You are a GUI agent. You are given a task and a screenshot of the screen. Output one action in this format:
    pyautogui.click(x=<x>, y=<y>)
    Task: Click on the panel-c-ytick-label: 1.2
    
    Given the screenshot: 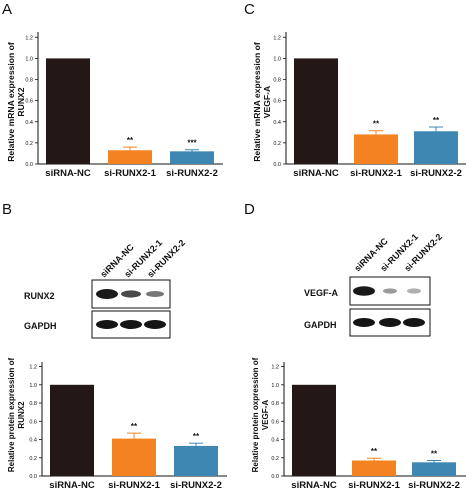 What is the action you would take?
    pyautogui.click(x=277, y=38)
    